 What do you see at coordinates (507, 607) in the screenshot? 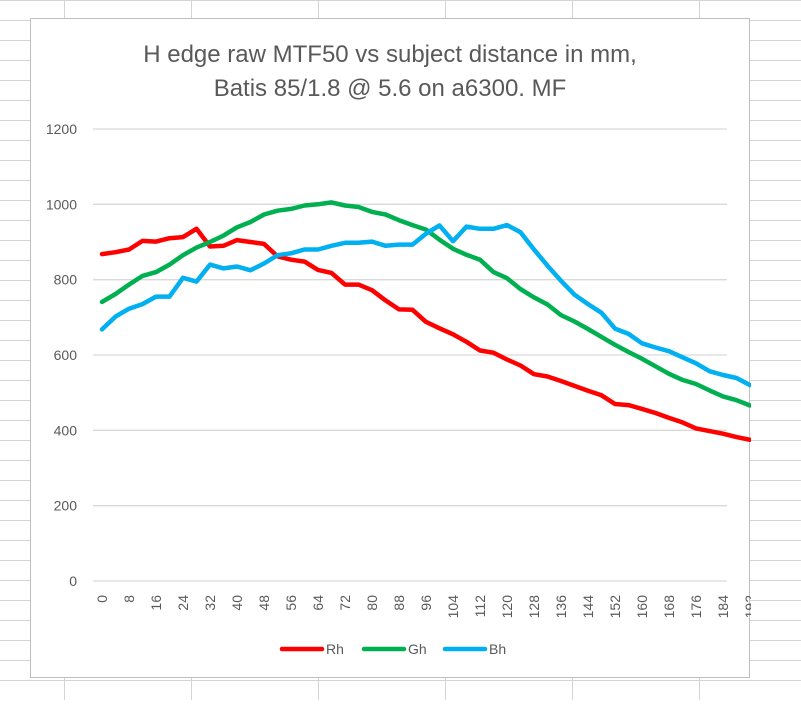
I see `x-tick-label: 120` at bounding box center [507, 607].